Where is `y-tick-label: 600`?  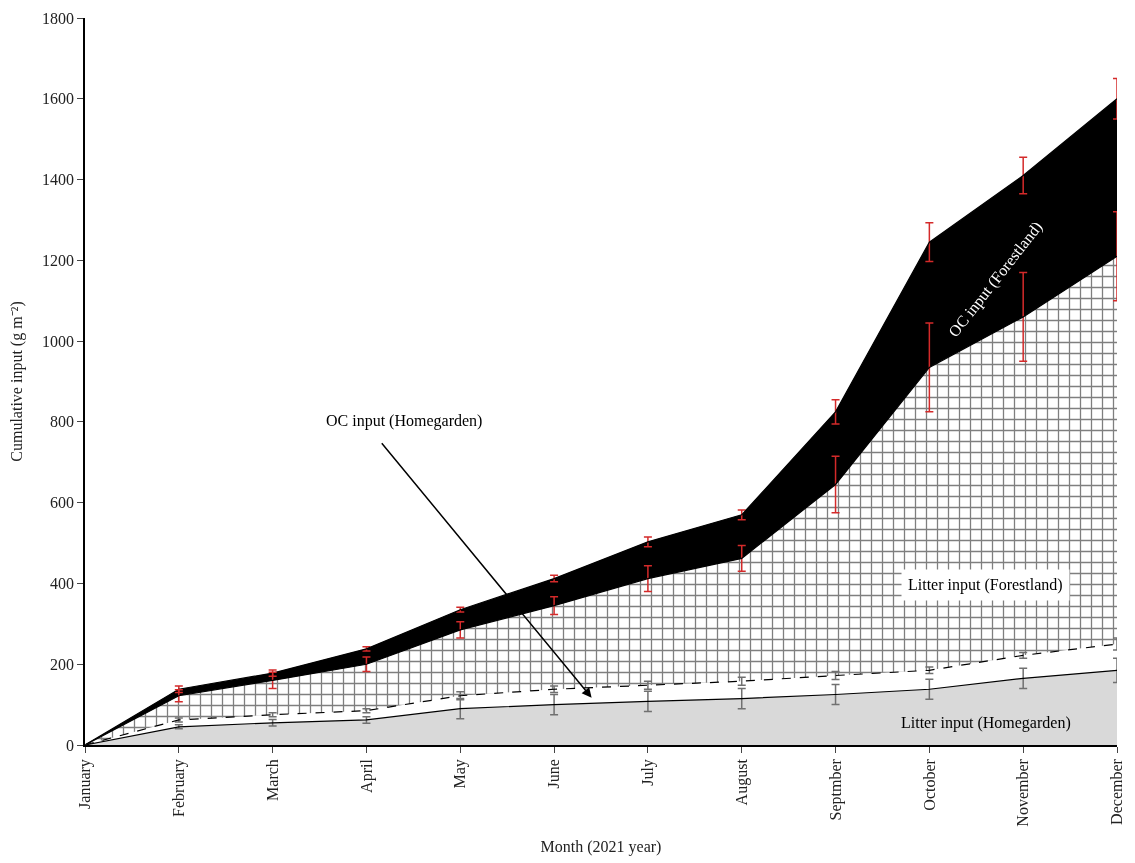 y-tick-label: 600 is located at coordinates (62, 503).